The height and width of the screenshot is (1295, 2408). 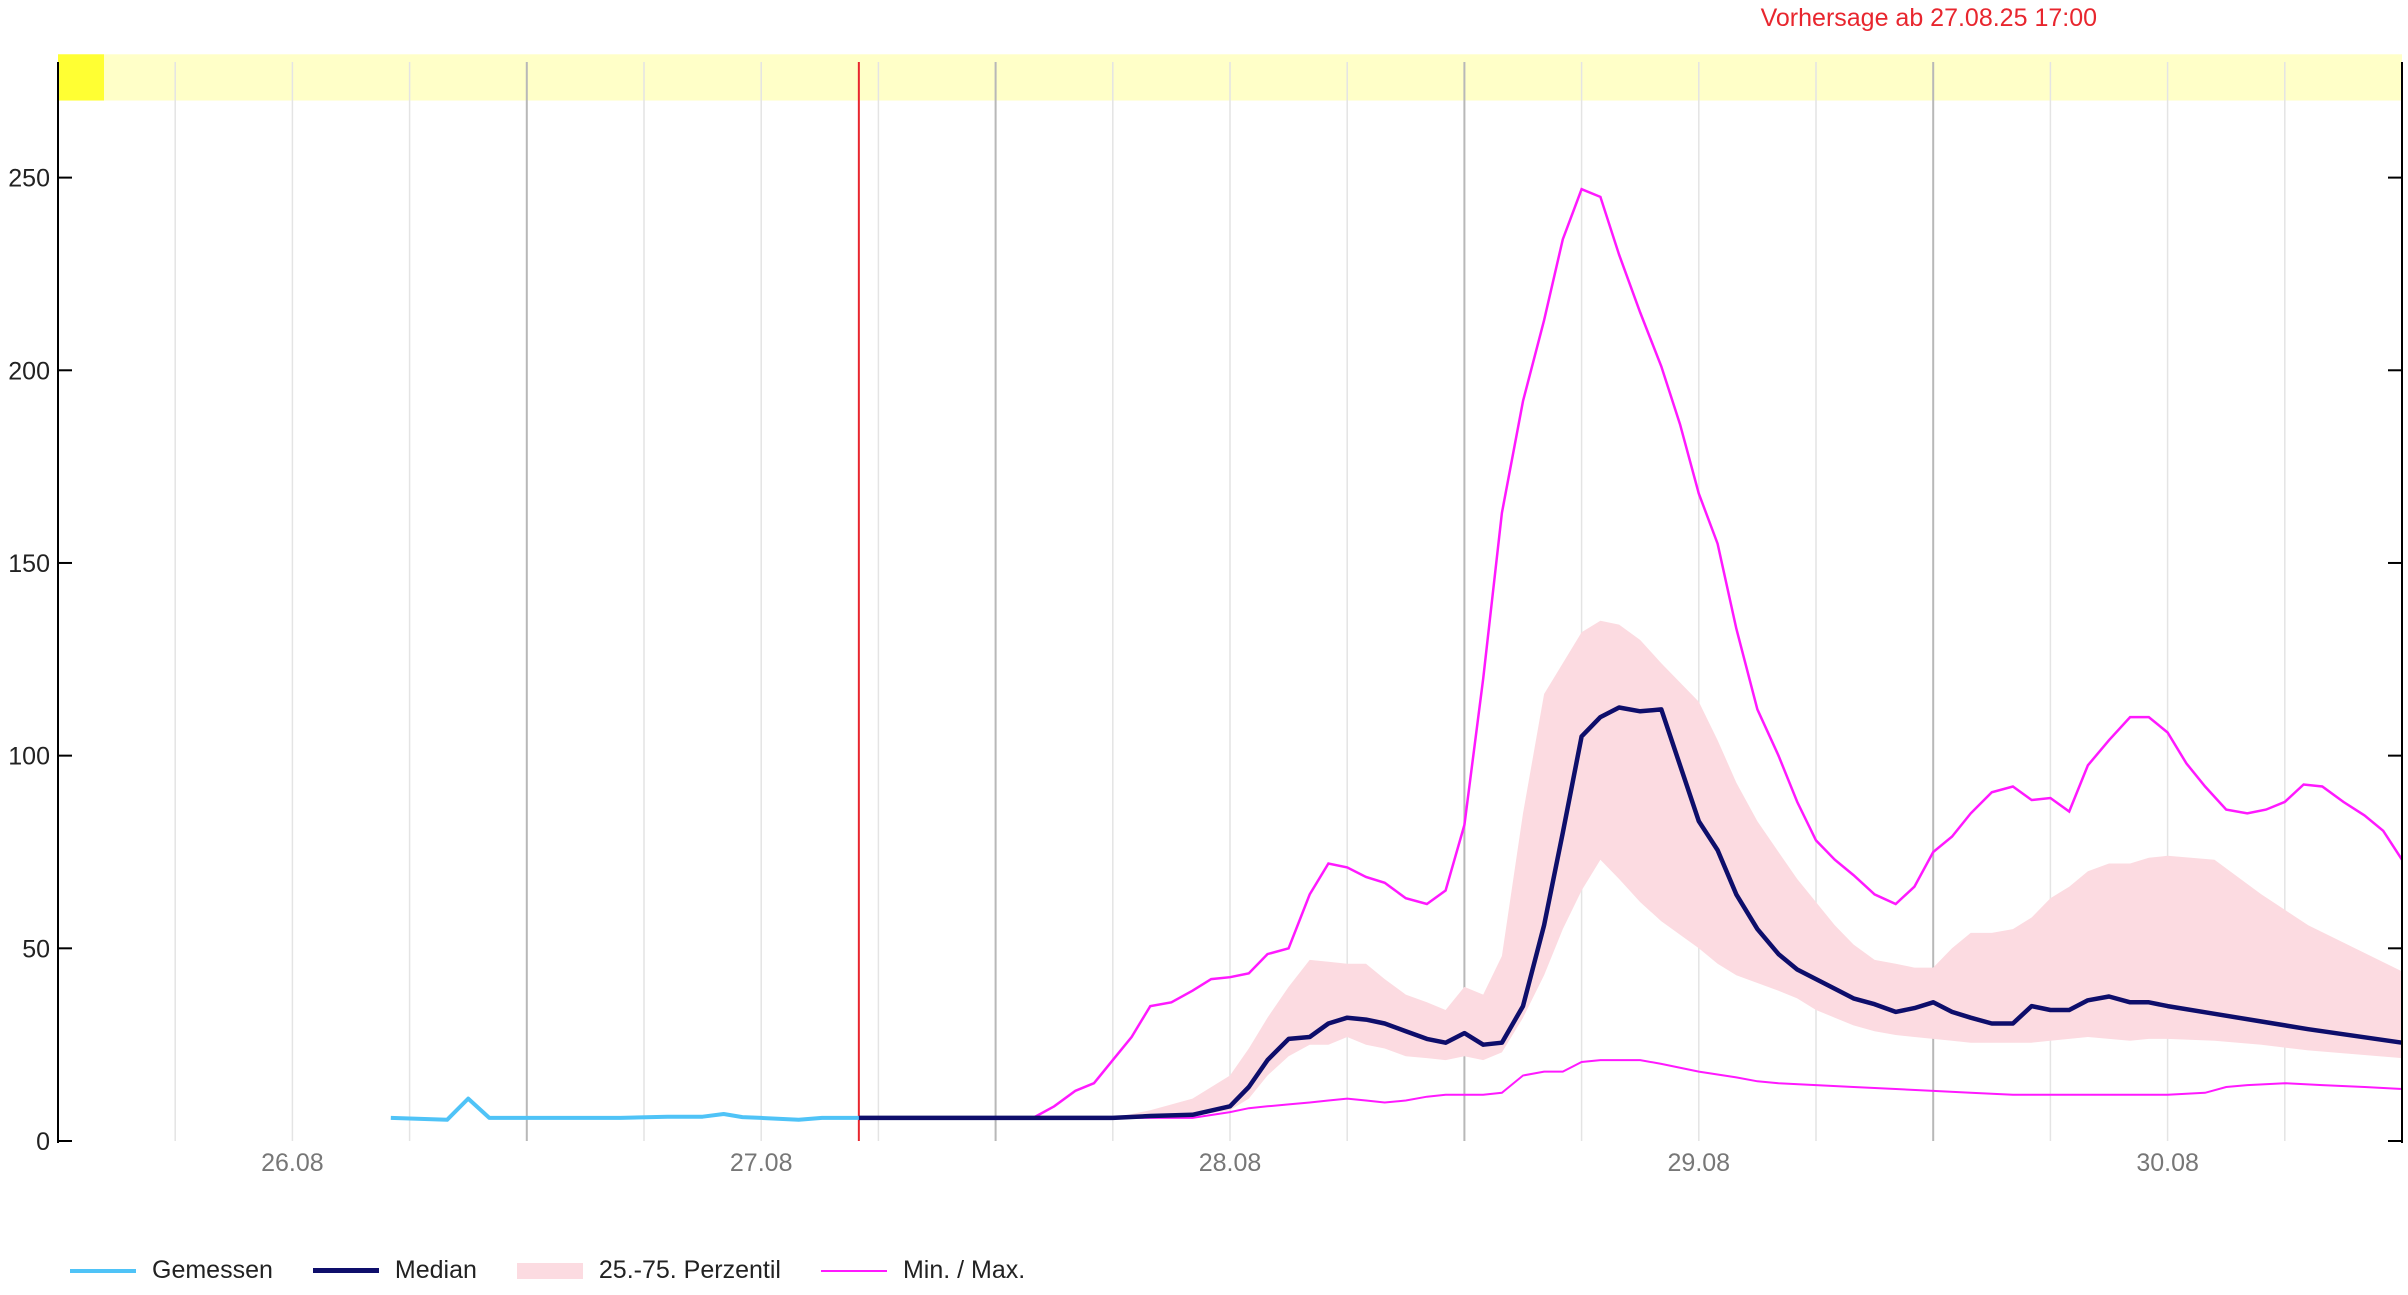 I want to click on legend-swatch-minmax, so click(x=853, y=1270).